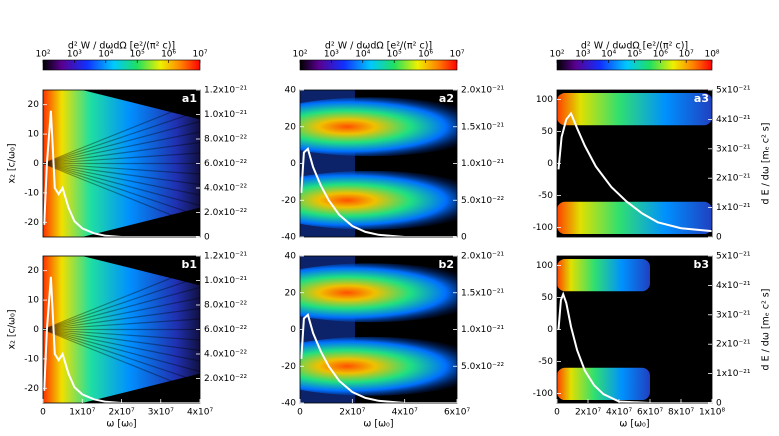 The image size is (779, 436). Describe the element at coordinates (701, 98) in the screenshot. I see `panel-label: a3` at that location.